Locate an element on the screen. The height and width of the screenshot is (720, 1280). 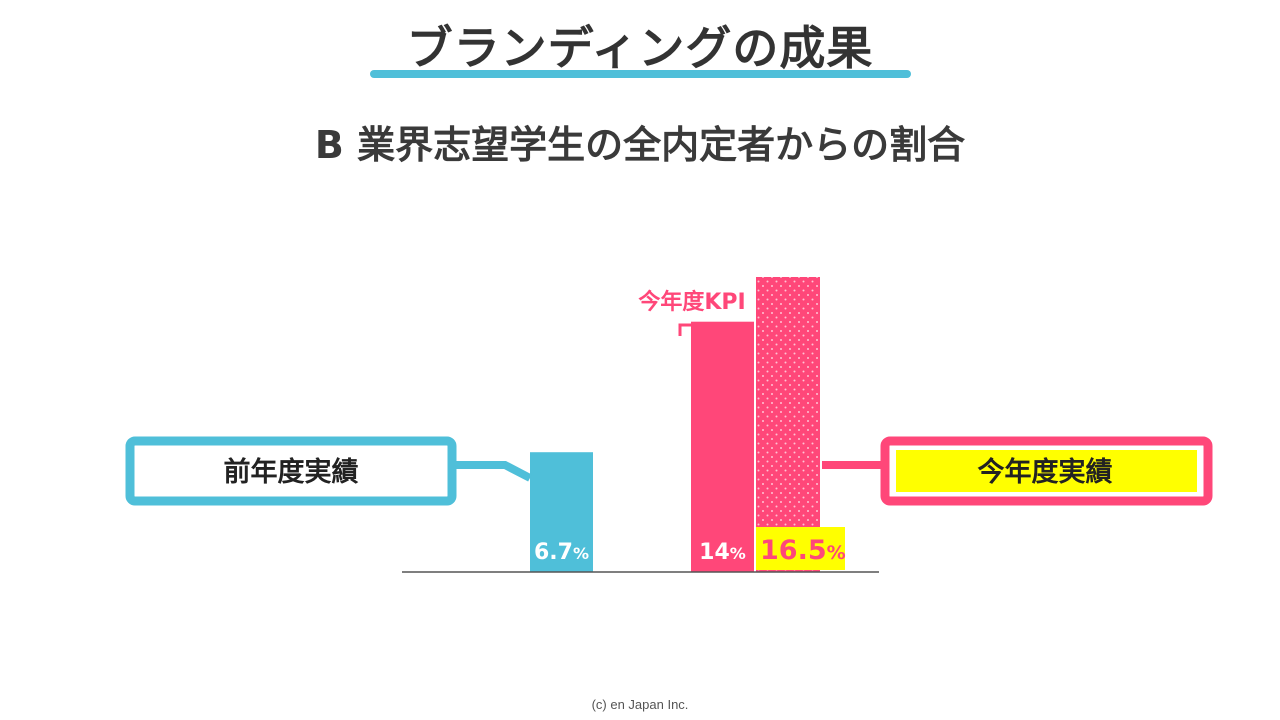
kpi-callout: 今年度KPI is located at coordinates (692, 312).